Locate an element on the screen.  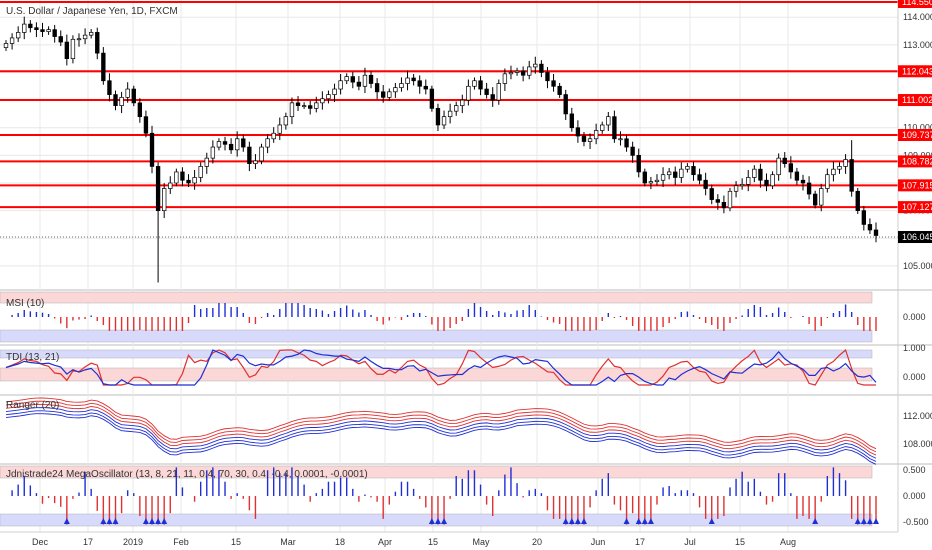
x-tick-label: 20 is located at coordinates (537, 542).